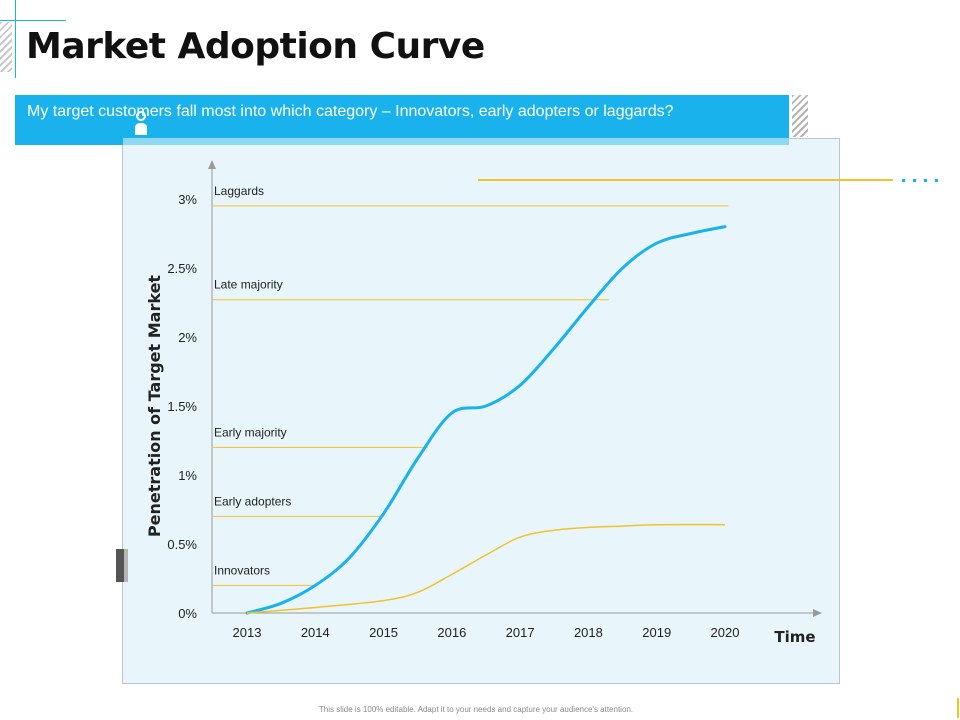 This screenshot has width=960, height=720. What do you see at coordinates (187, 613) in the screenshot?
I see `y-tick-label: 0%` at bounding box center [187, 613].